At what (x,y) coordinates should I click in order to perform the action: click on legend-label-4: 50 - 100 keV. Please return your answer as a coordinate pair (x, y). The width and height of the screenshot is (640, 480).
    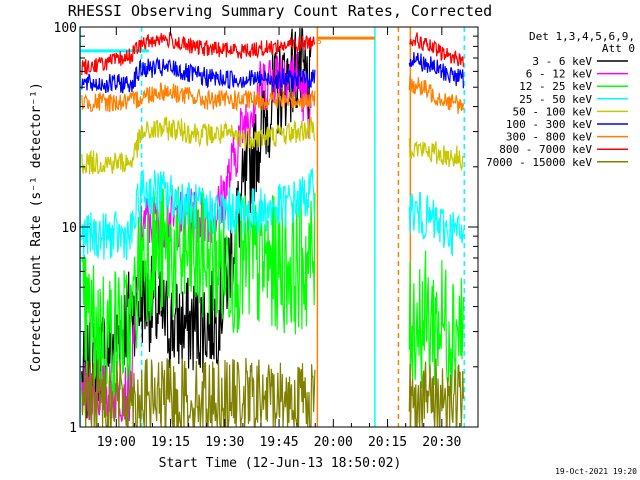
    Looking at the image, I should click on (553, 111).